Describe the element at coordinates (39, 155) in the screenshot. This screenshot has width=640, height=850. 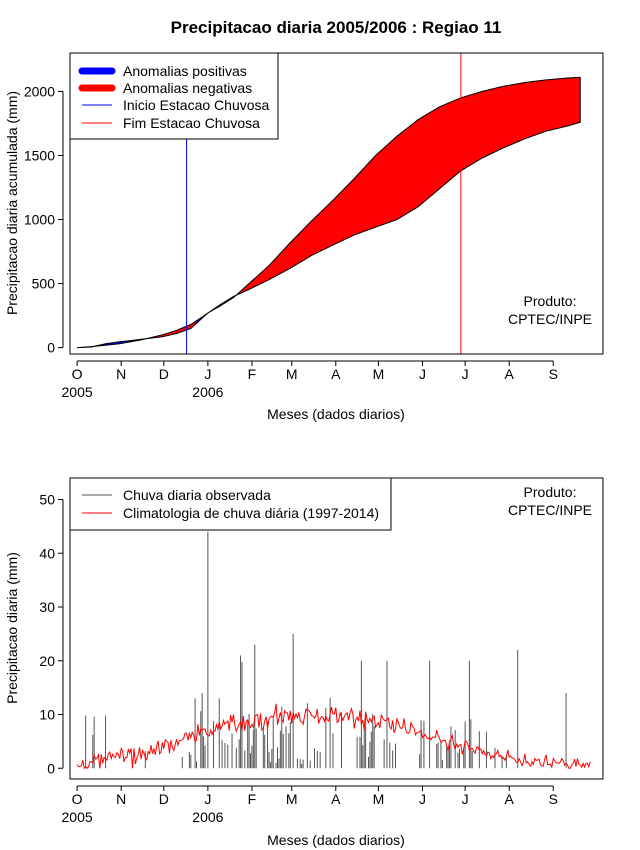
I see `y-tick-label: 1500` at that location.